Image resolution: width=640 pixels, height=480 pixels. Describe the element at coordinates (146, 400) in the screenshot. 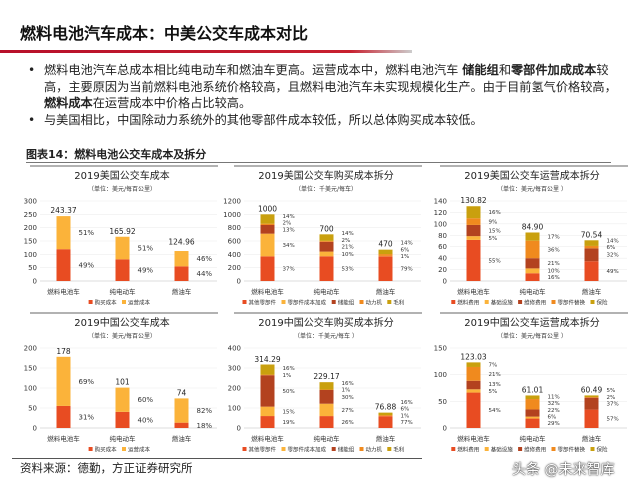

I see `data-label: 60%` at that location.